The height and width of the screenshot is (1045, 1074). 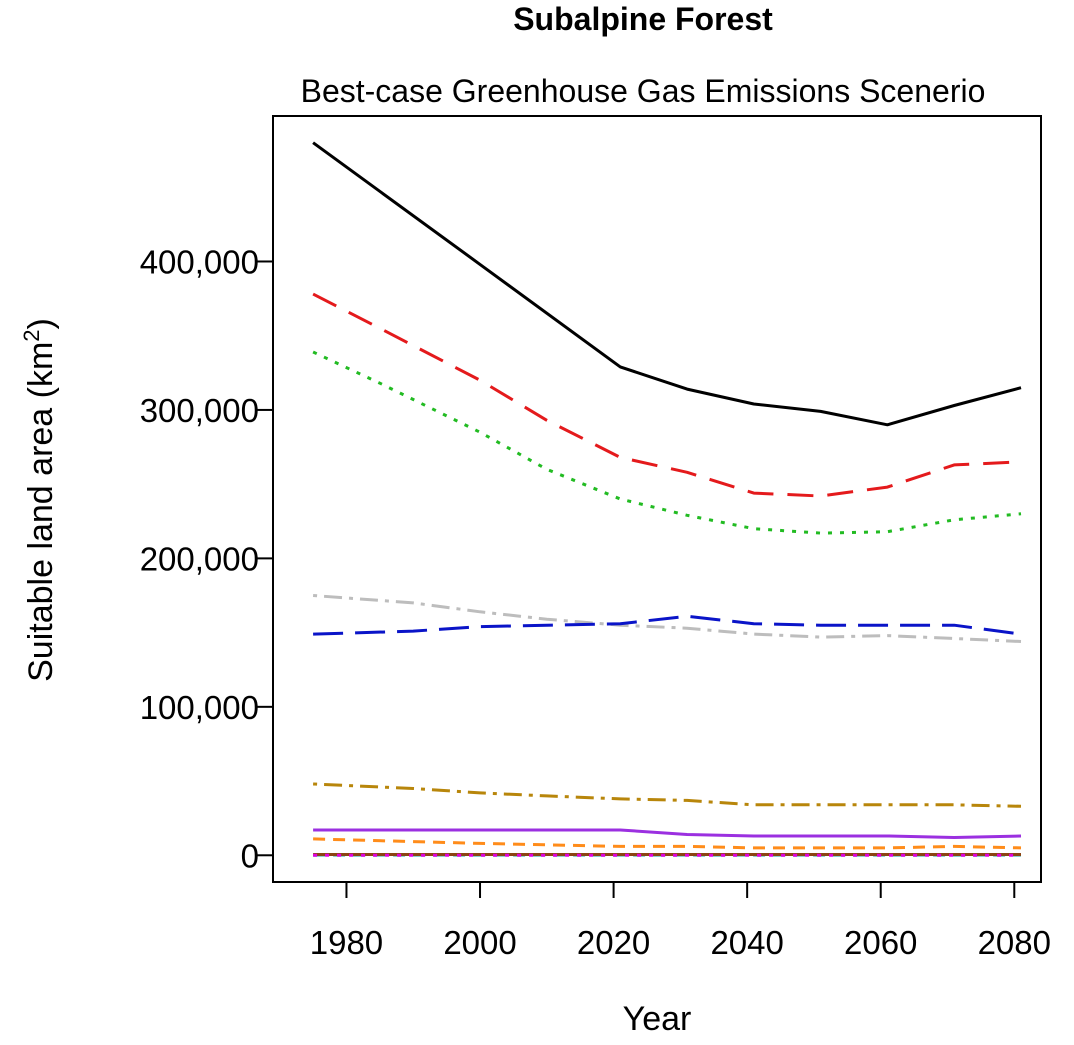 I want to click on x-axis: 1980 2000 2020 2040 2060 2080, so click(x=680, y=921).